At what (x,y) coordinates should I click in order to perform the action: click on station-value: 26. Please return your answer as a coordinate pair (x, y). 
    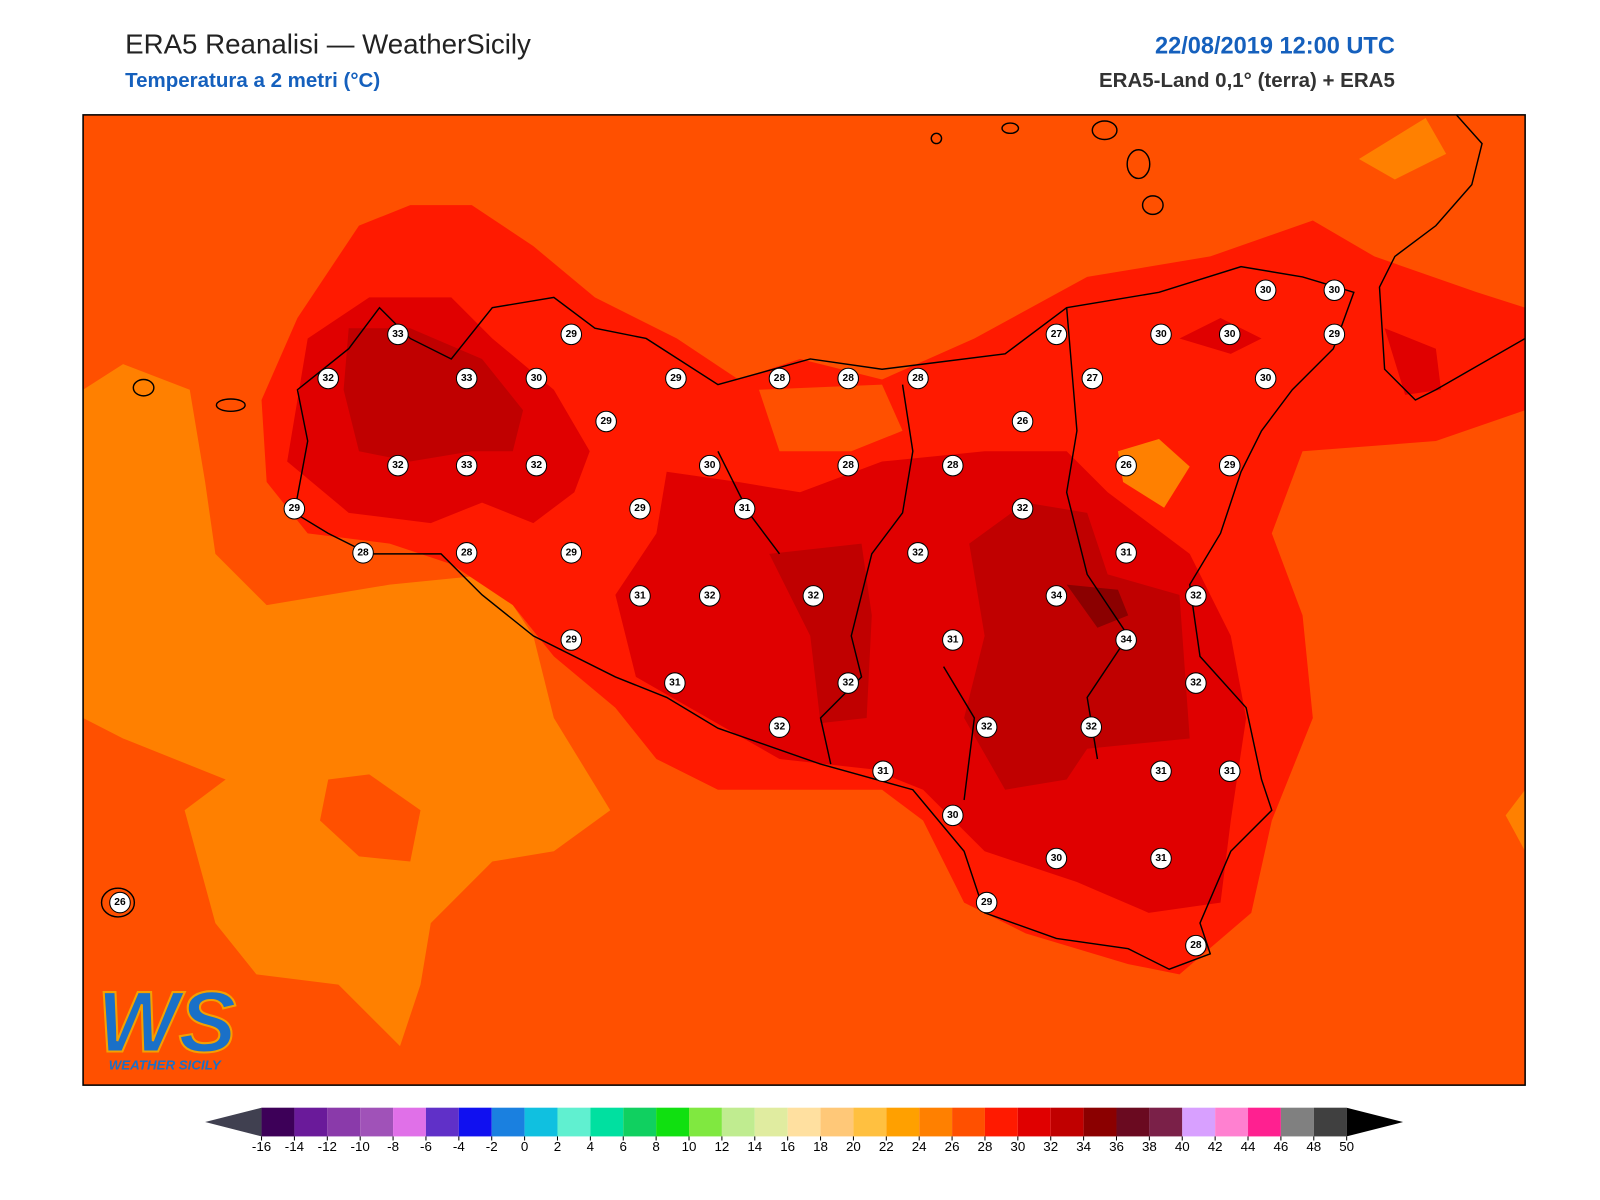
    Looking at the image, I should click on (1023, 421).